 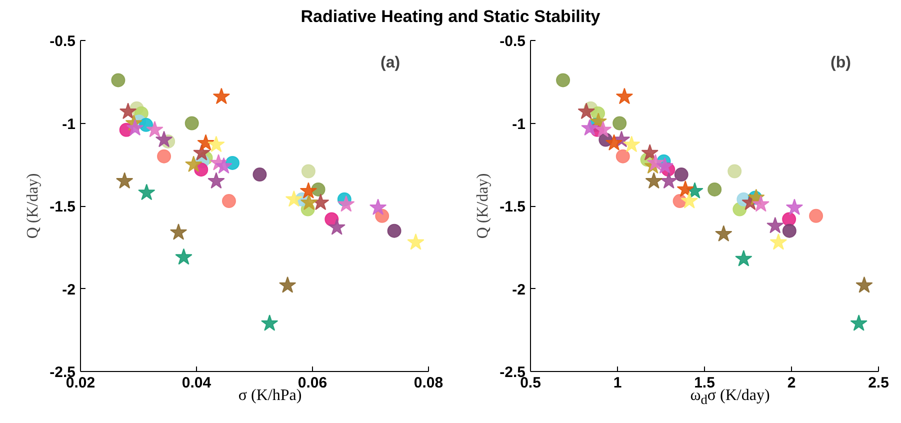 What do you see at coordinates (791, 383) in the screenshot?
I see `x-tick-label: 2` at bounding box center [791, 383].